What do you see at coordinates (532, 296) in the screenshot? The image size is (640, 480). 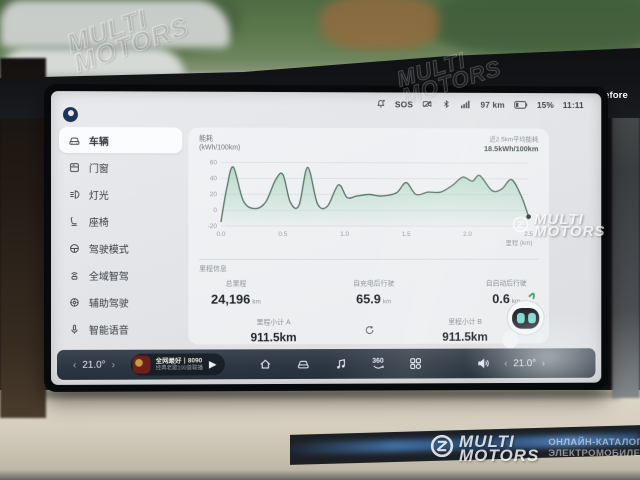 I see `robot-antenna` at bounding box center [532, 296].